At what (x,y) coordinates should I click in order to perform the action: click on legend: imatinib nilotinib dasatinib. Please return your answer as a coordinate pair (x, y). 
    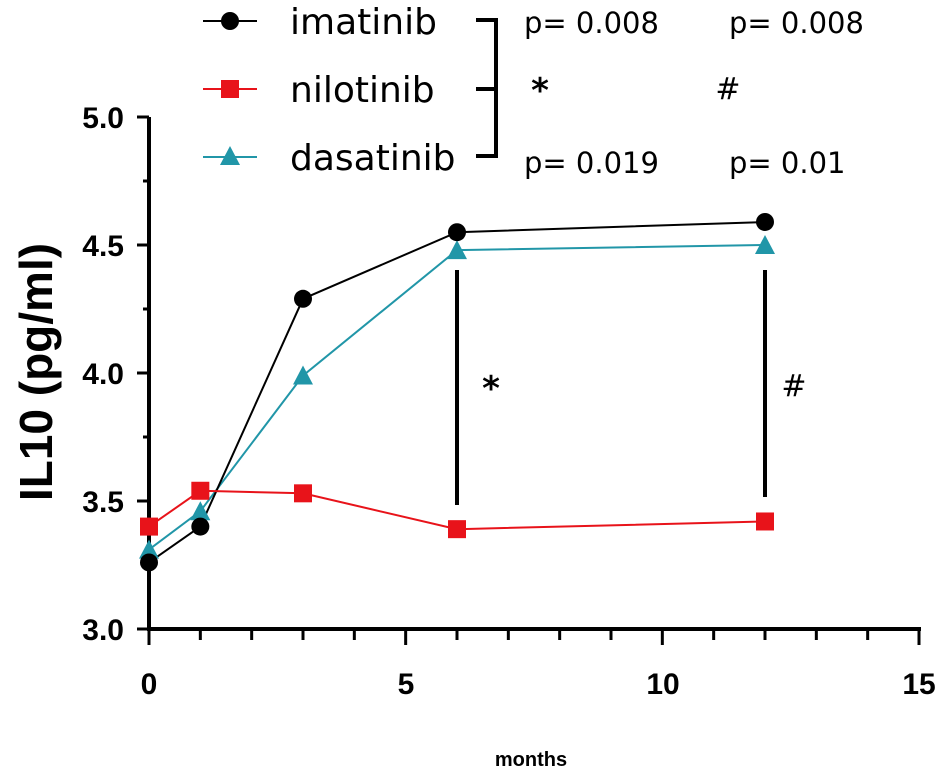
    Looking at the image, I should click on (329, 90).